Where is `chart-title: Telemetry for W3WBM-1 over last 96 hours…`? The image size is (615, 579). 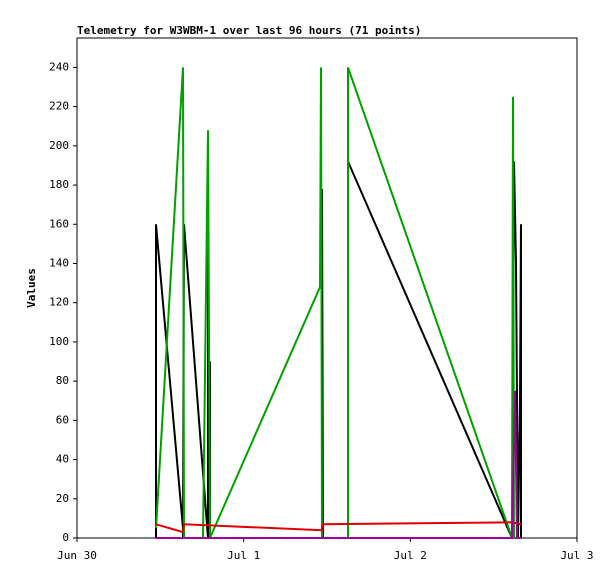 chart-title: Telemetry for W3WBM-1 over last 96 hours… is located at coordinates (249, 30).